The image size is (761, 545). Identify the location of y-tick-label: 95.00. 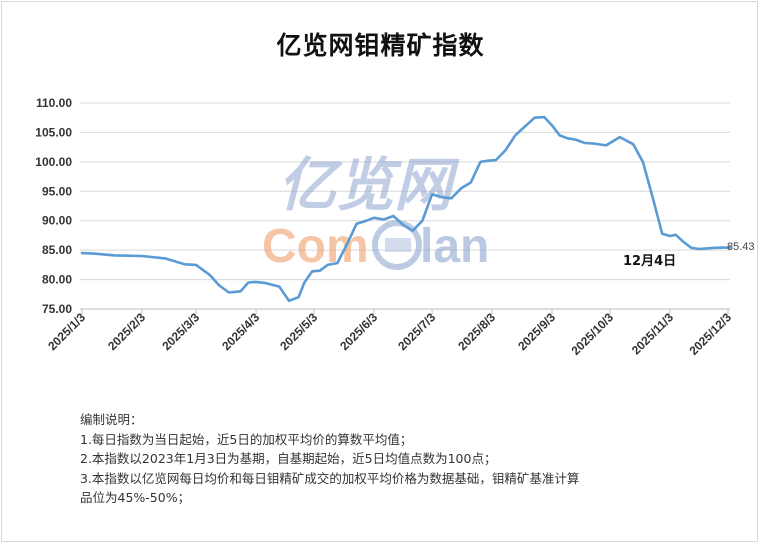
(57, 191).